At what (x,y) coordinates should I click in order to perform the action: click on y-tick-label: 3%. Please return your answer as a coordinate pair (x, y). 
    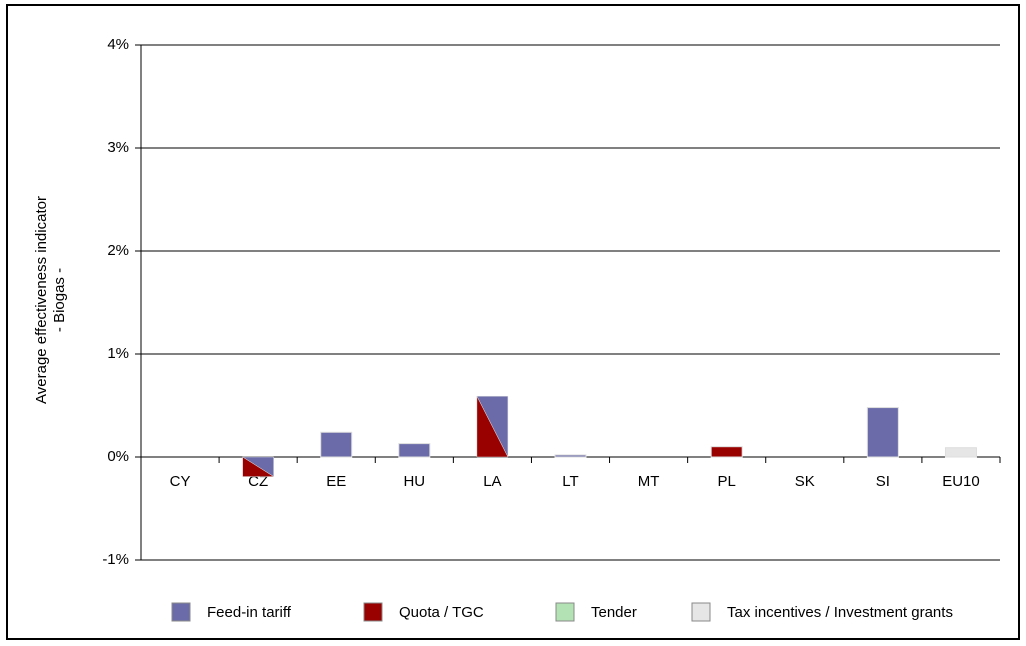
    Looking at the image, I should click on (118, 147).